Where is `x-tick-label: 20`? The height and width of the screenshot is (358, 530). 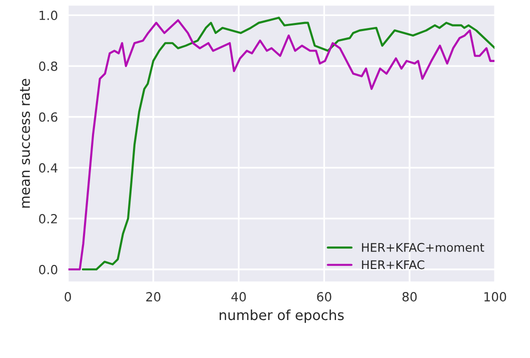 x-tick-label: 20 is located at coordinates (153, 297).